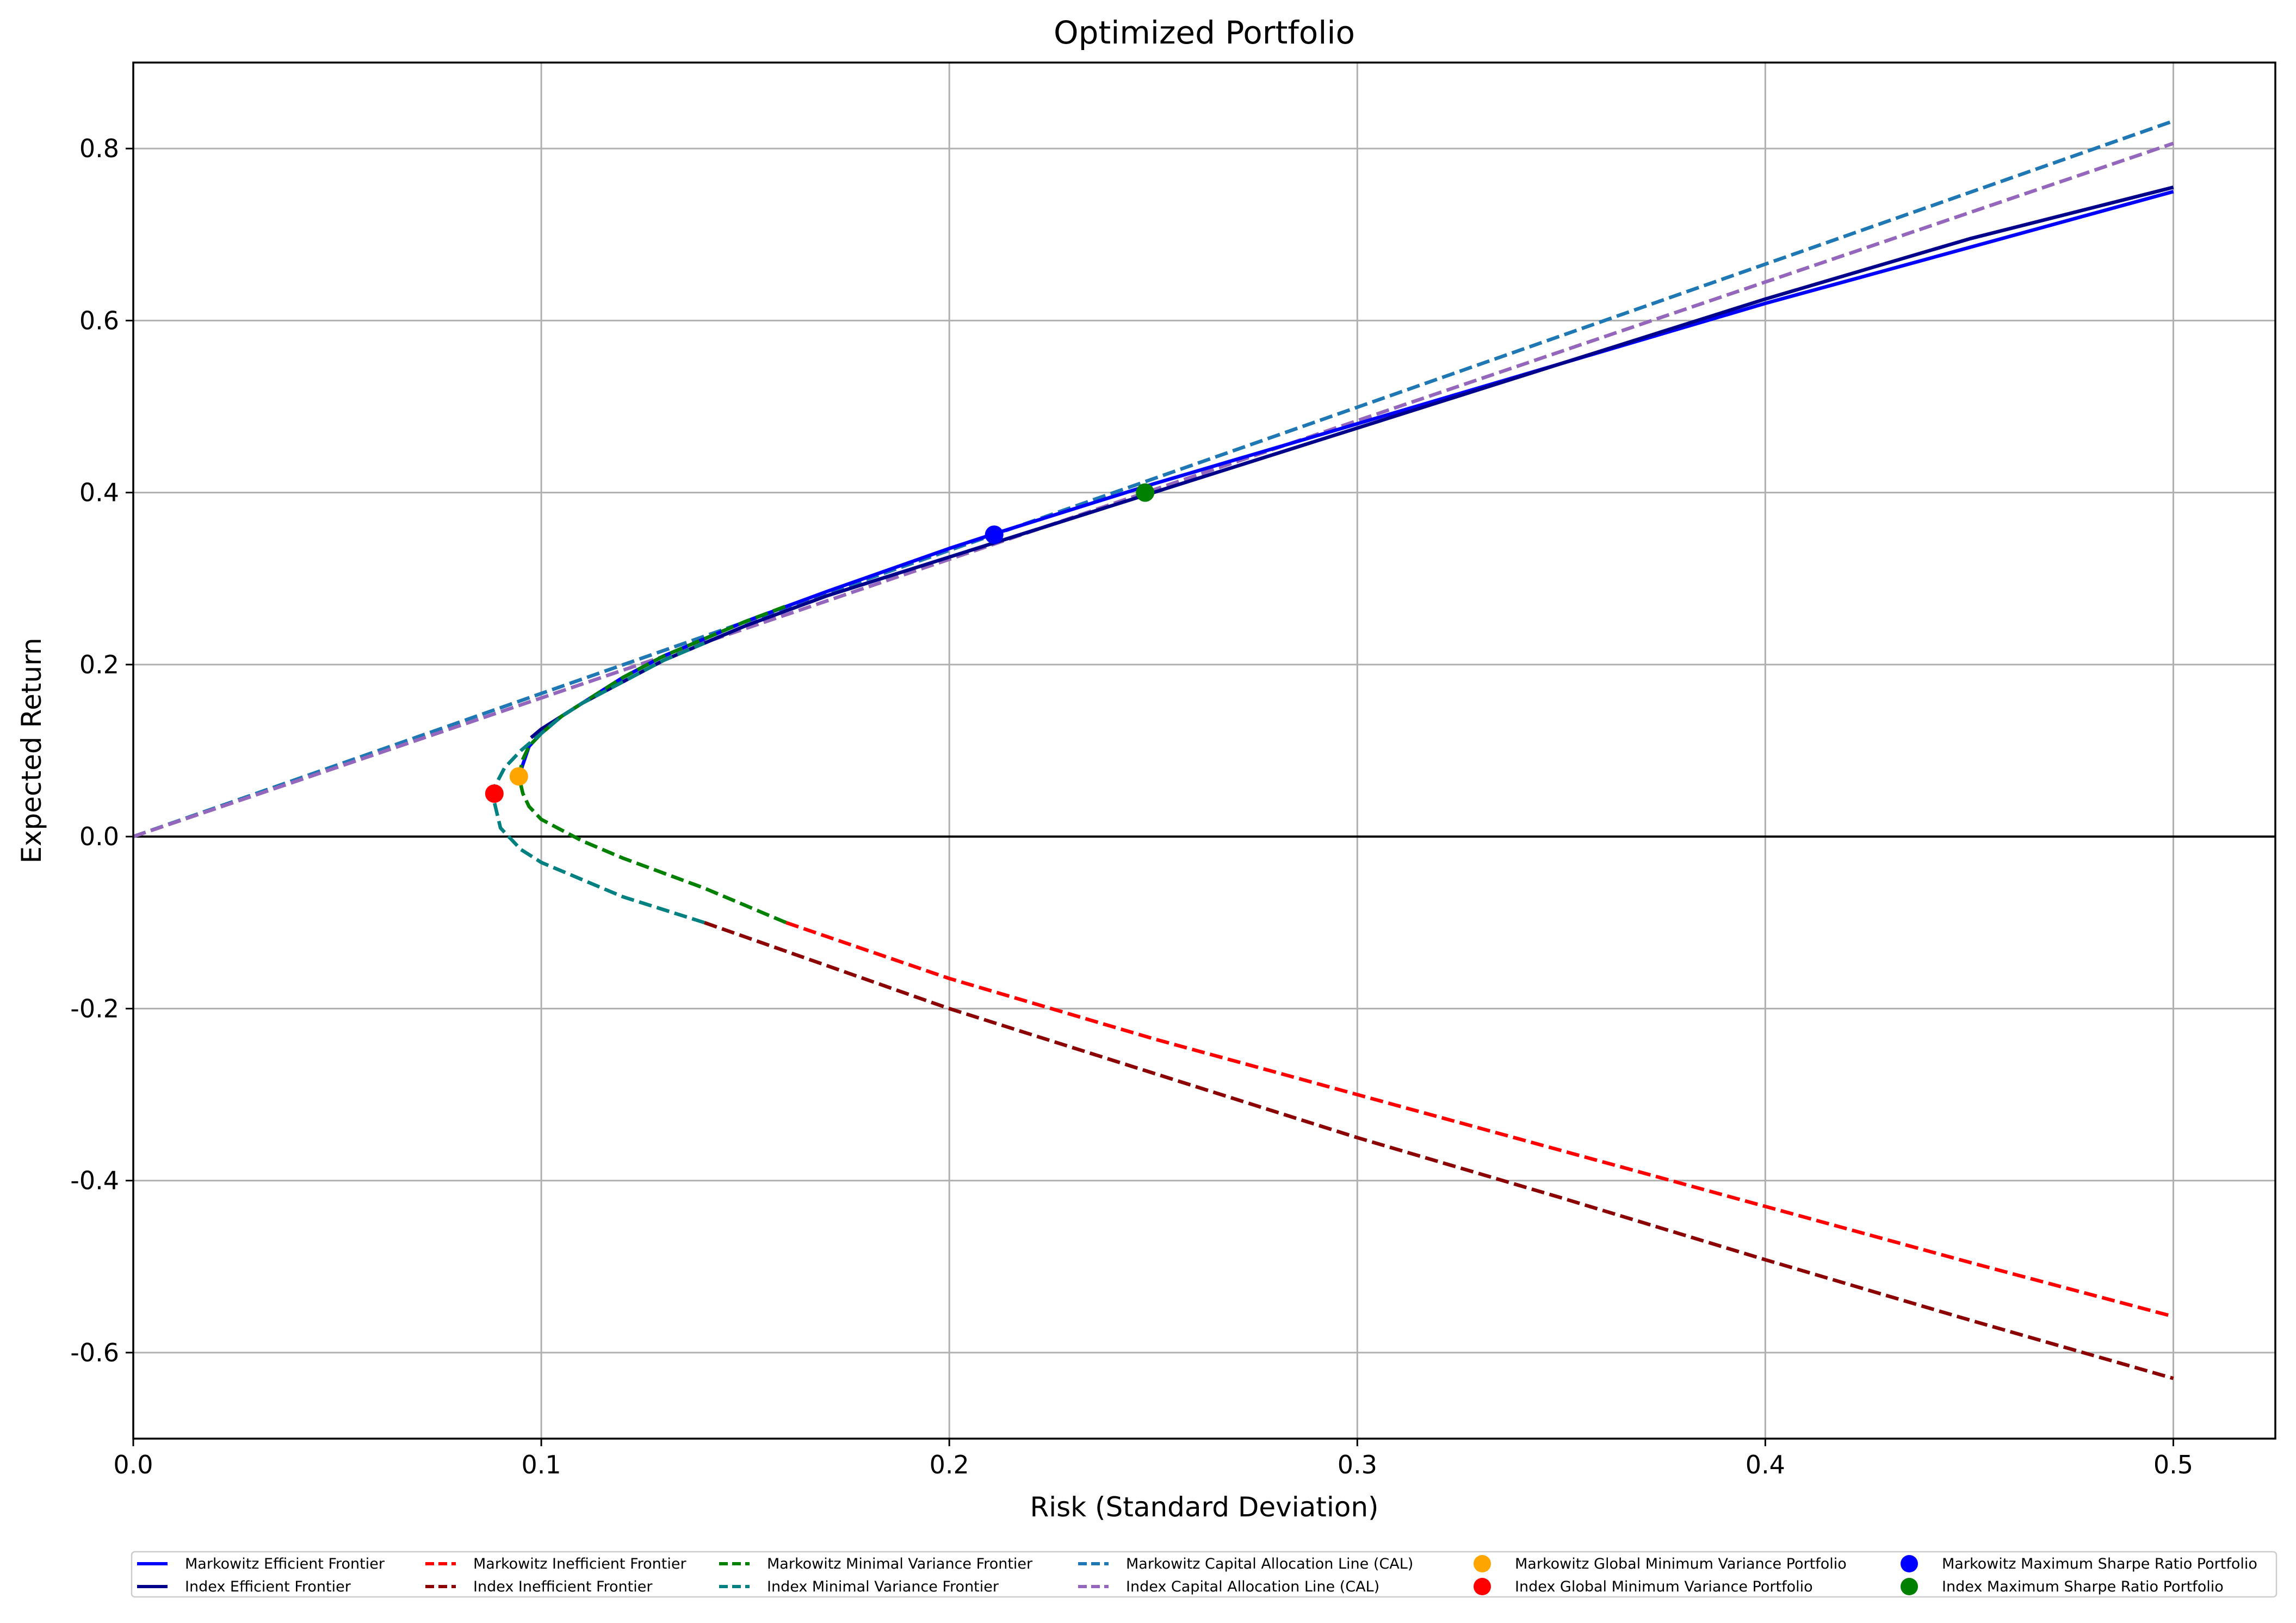 The height and width of the screenshot is (1623, 2296). Describe the element at coordinates (541, 1464) in the screenshot. I see `x-tick-label: 0.1` at that location.